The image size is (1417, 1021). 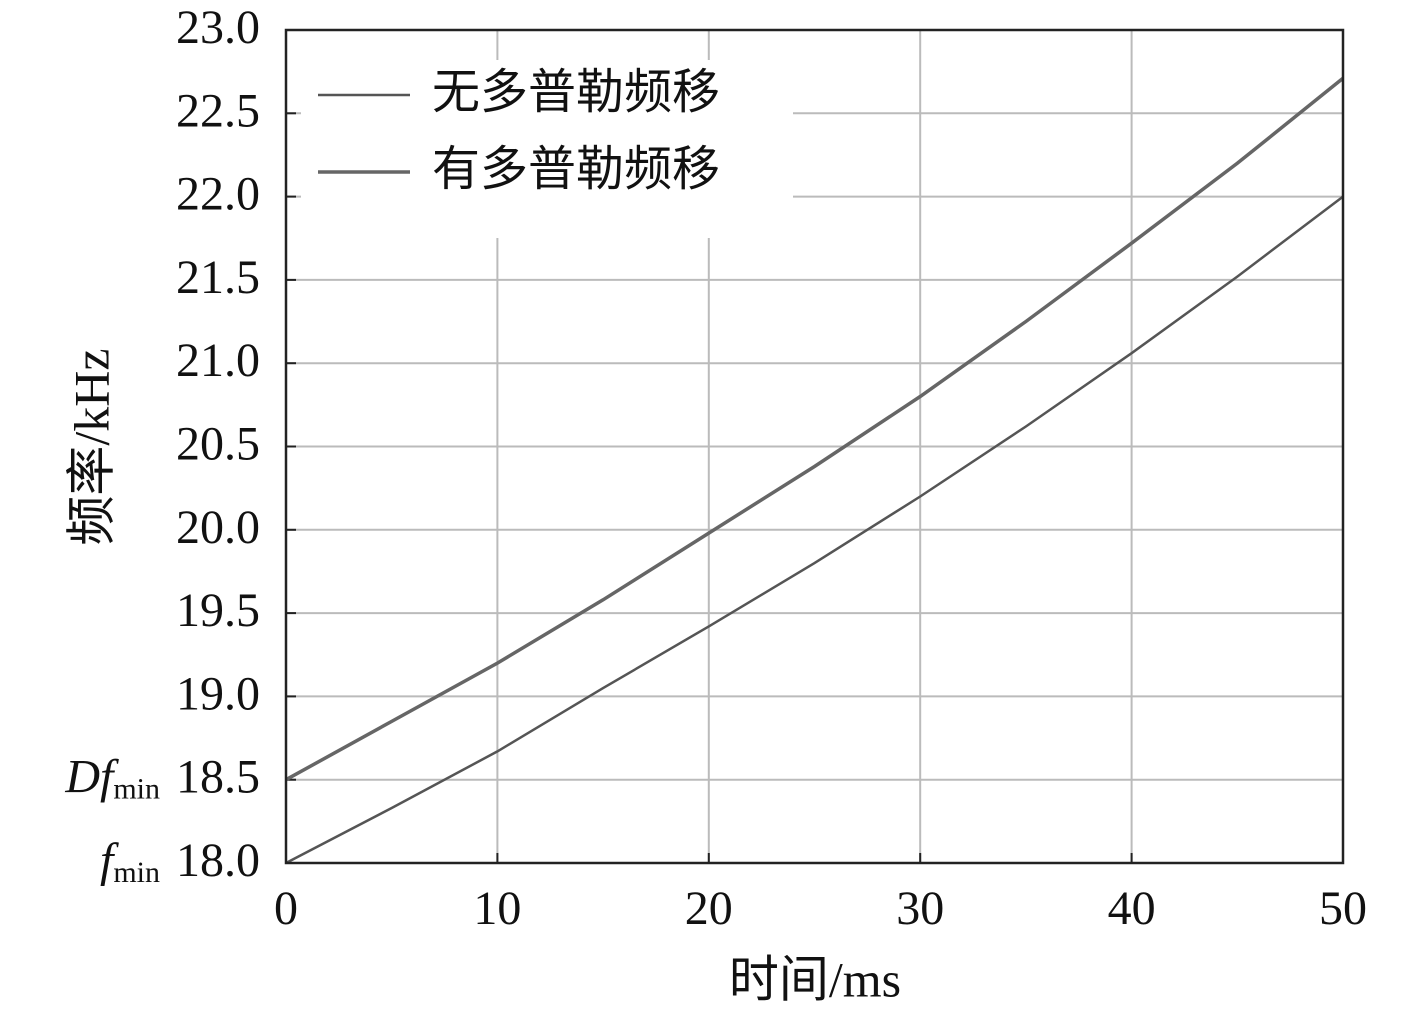 What do you see at coordinates (218, 277) in the screenshot?
I see `y-tick-label: 21.5` at bounding box center [218, 277].